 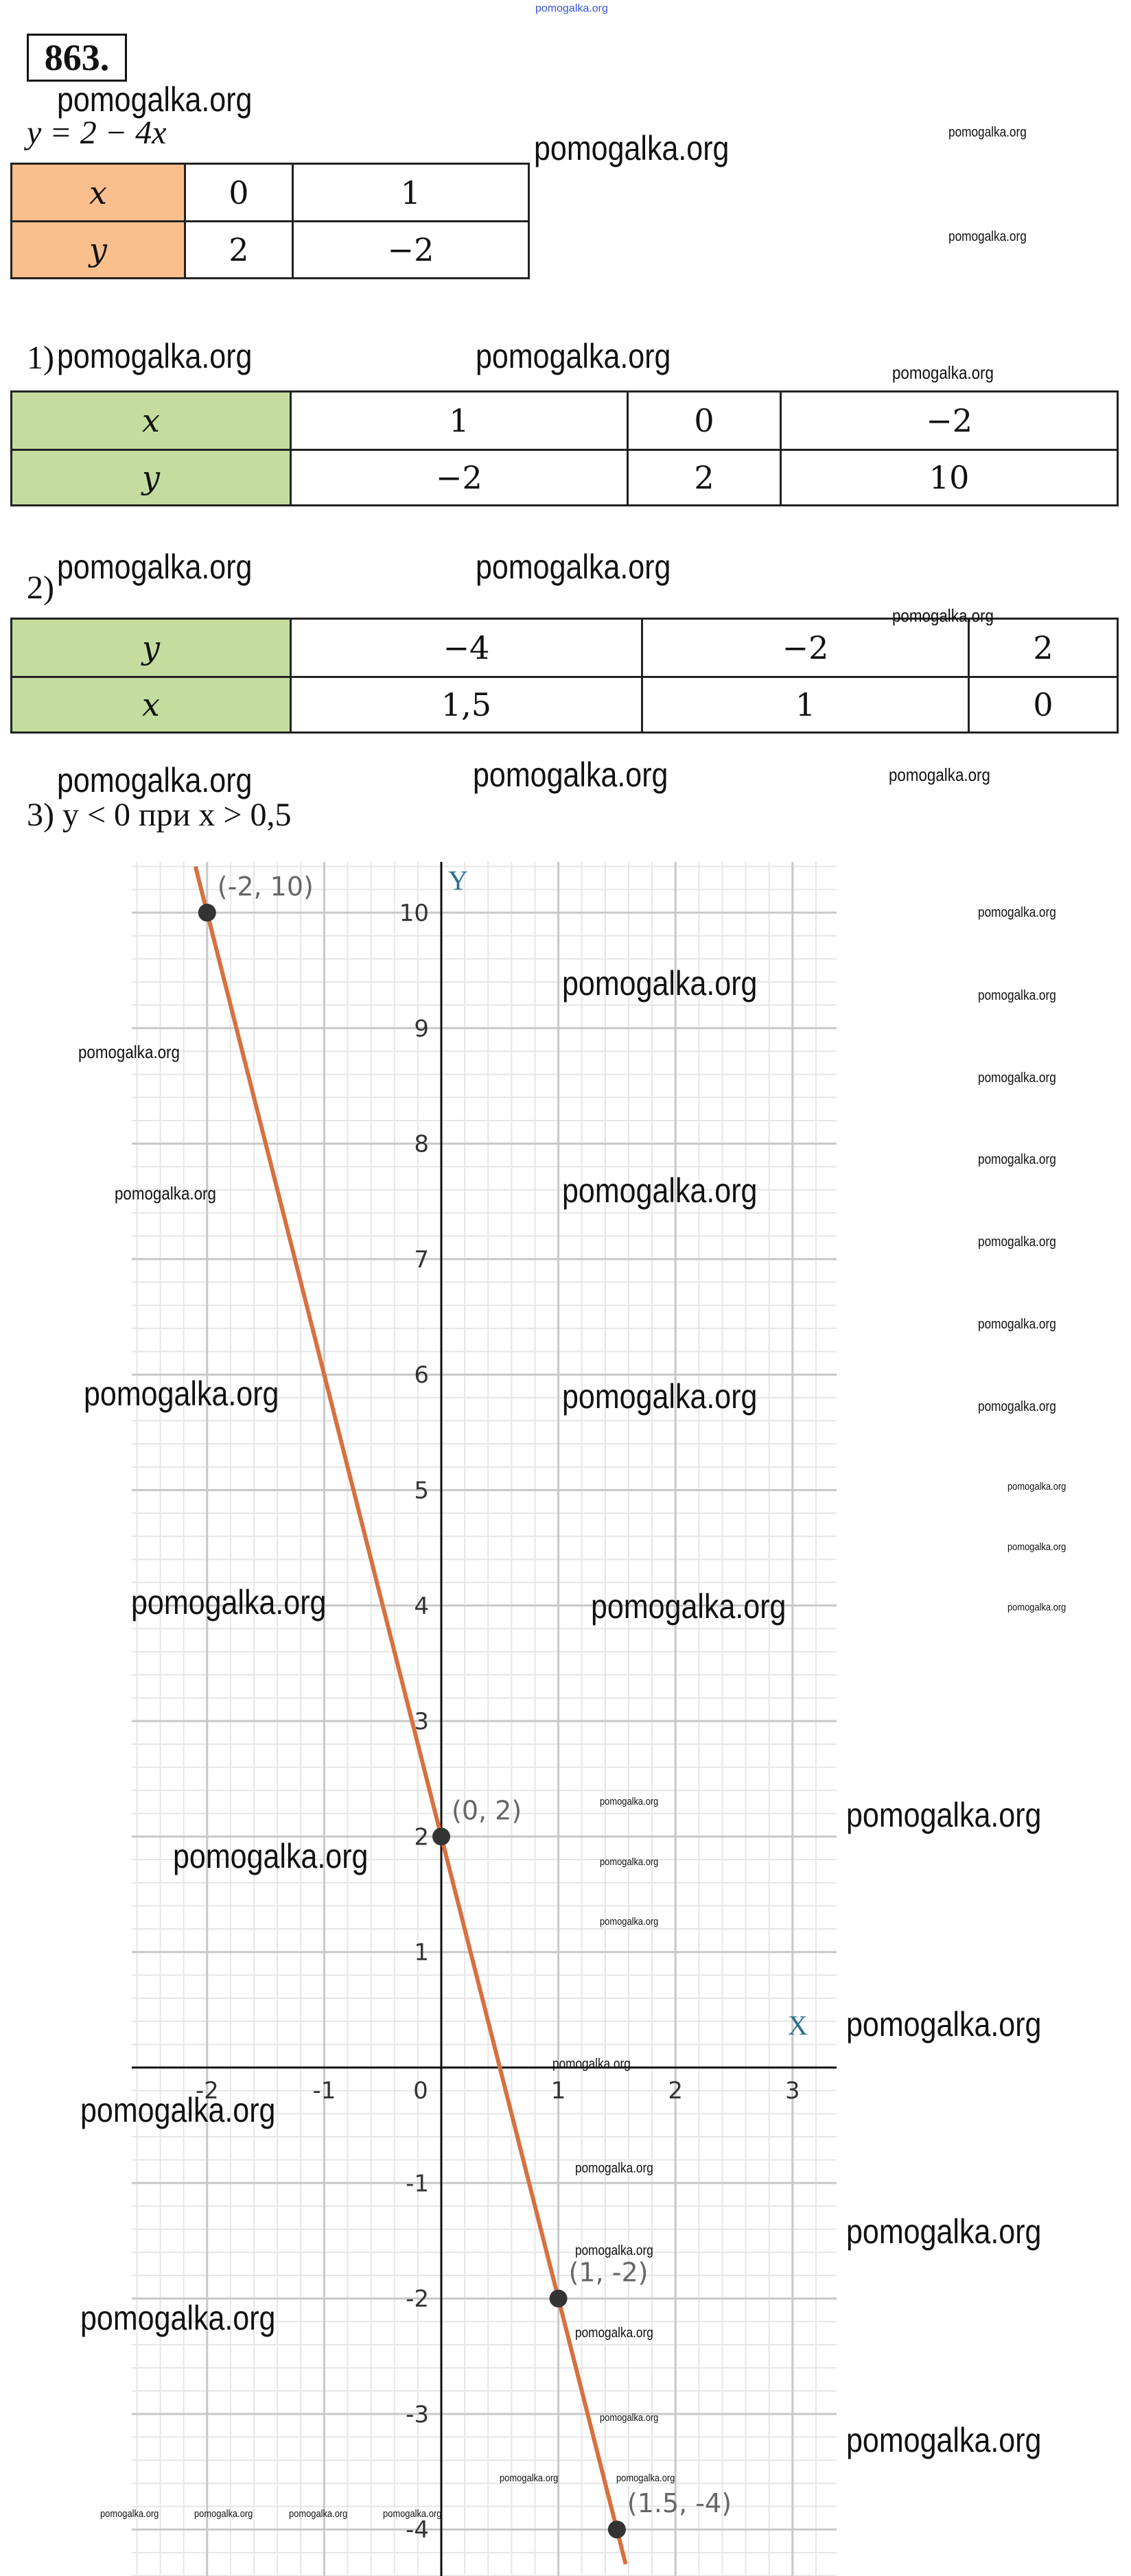 I want to click on y-tick-label: 8, so click(x=421, y=1144).